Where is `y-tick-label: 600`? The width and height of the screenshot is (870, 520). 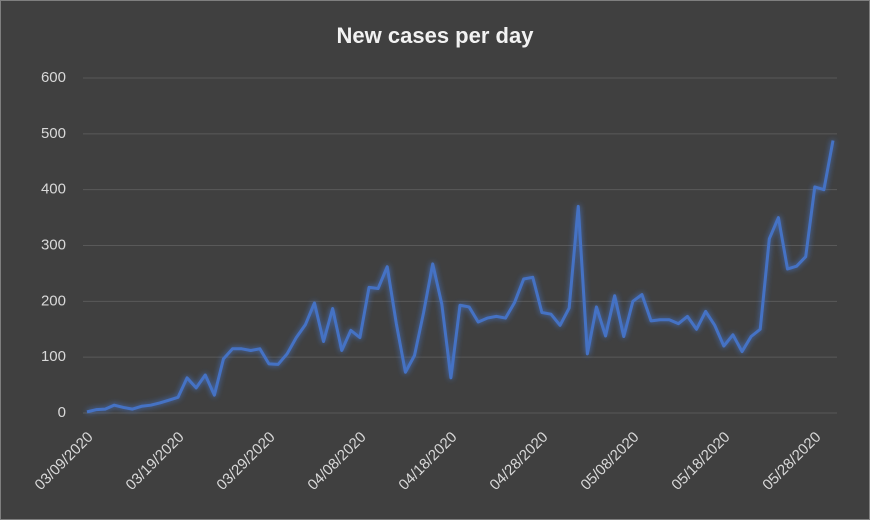
y-tick-label: 600 is located at coordinates (53, 77).